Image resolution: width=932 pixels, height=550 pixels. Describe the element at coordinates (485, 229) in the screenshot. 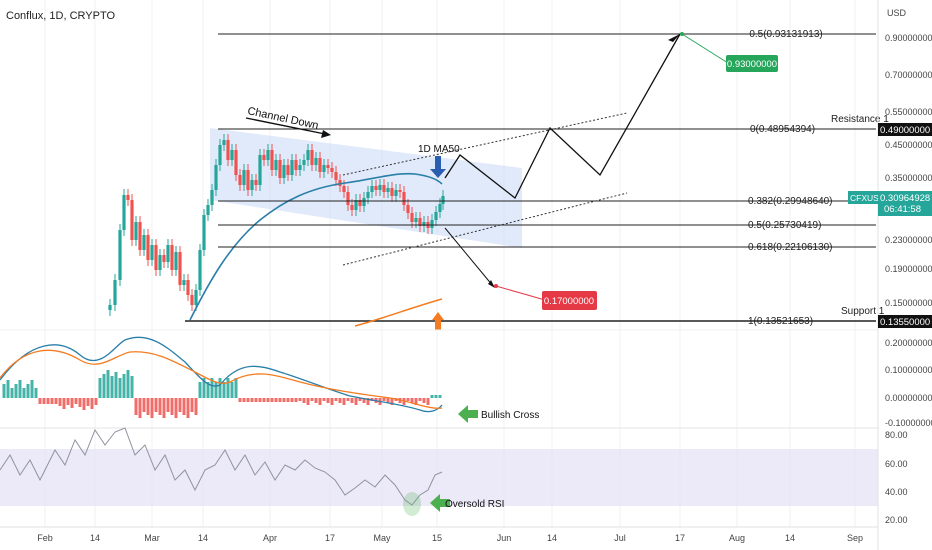

I see `lower-channel-line` at that location.